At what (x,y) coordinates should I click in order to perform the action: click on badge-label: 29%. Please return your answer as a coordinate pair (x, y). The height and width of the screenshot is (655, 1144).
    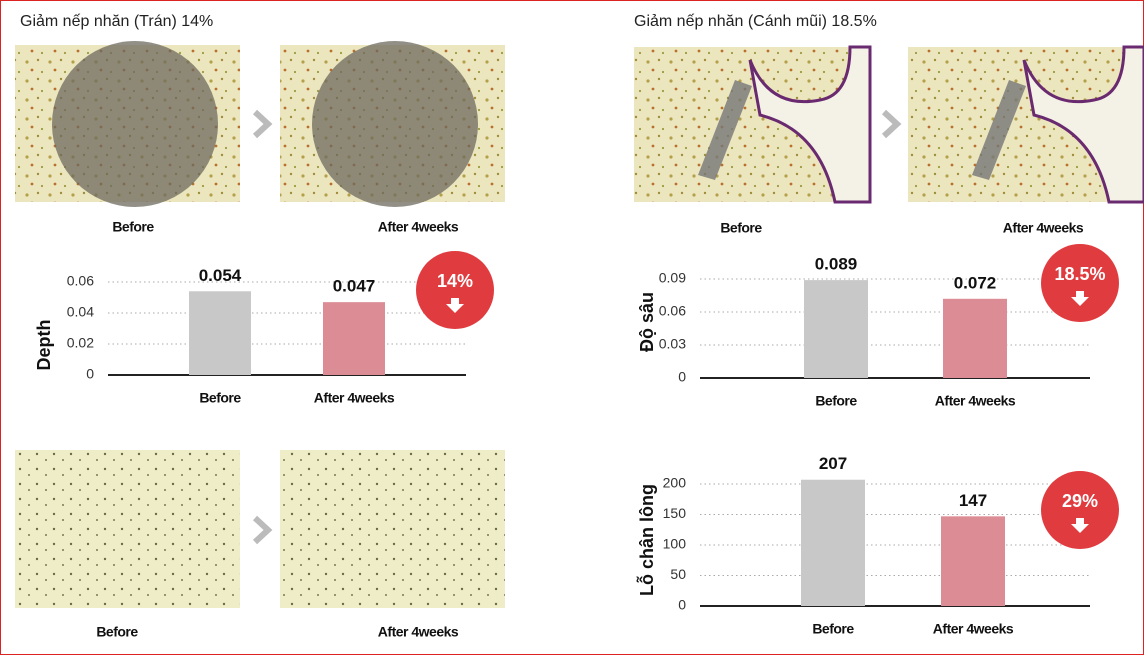
    Looking at the image, I should click on (1080, 501).